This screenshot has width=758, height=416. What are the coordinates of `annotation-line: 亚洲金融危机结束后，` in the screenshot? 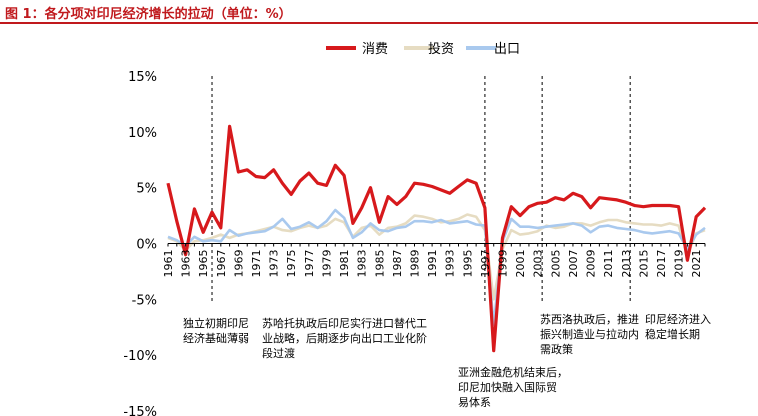 It's located at (513, 372).